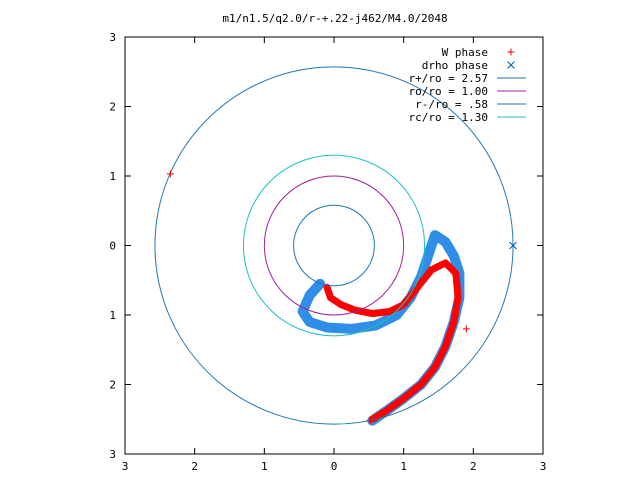 The width and height of the screenshot is (640, 480). Describe the element at coordinates (448, 91) in the screenshot. I see `legend-label: ro/ro = 1.00` at that location.